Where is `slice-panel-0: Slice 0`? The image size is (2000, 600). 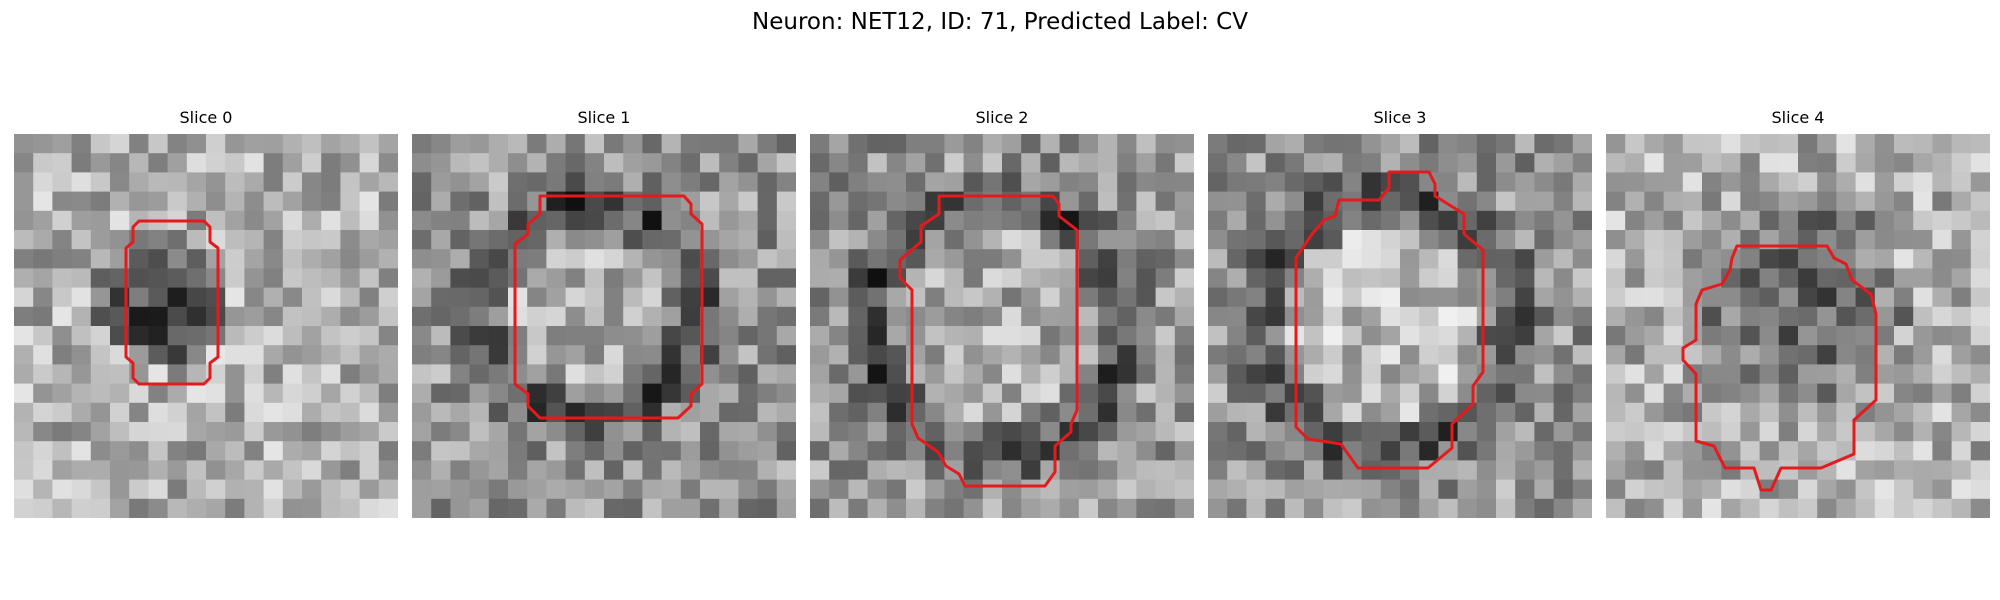
slice-panel-0: Slice 0 is located at coordinates (206, 313).